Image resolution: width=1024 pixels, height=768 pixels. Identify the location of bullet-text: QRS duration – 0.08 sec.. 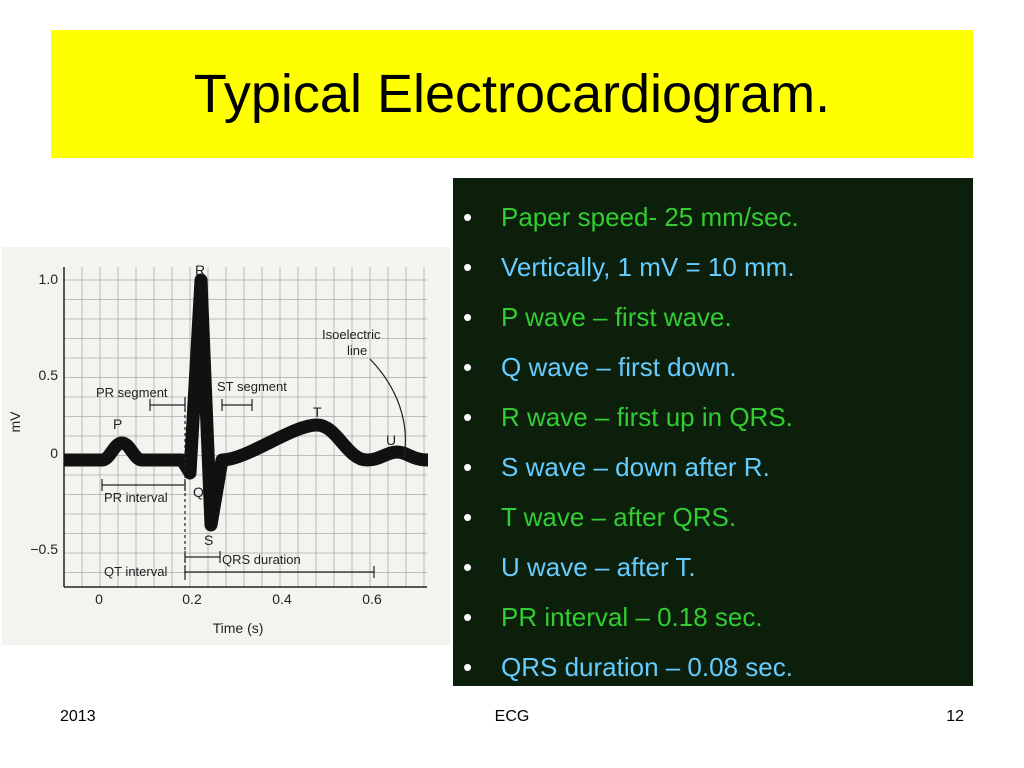
(647, 667).